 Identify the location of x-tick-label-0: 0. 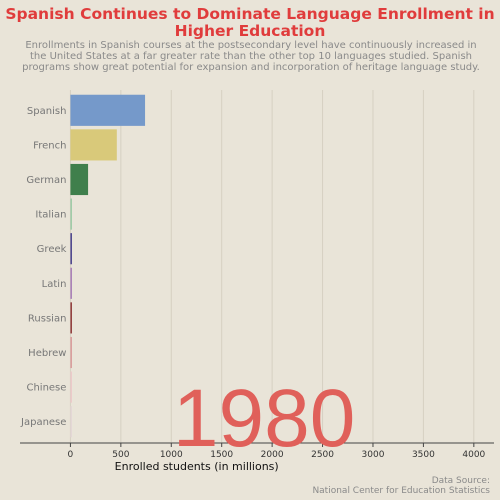
(71, 455).